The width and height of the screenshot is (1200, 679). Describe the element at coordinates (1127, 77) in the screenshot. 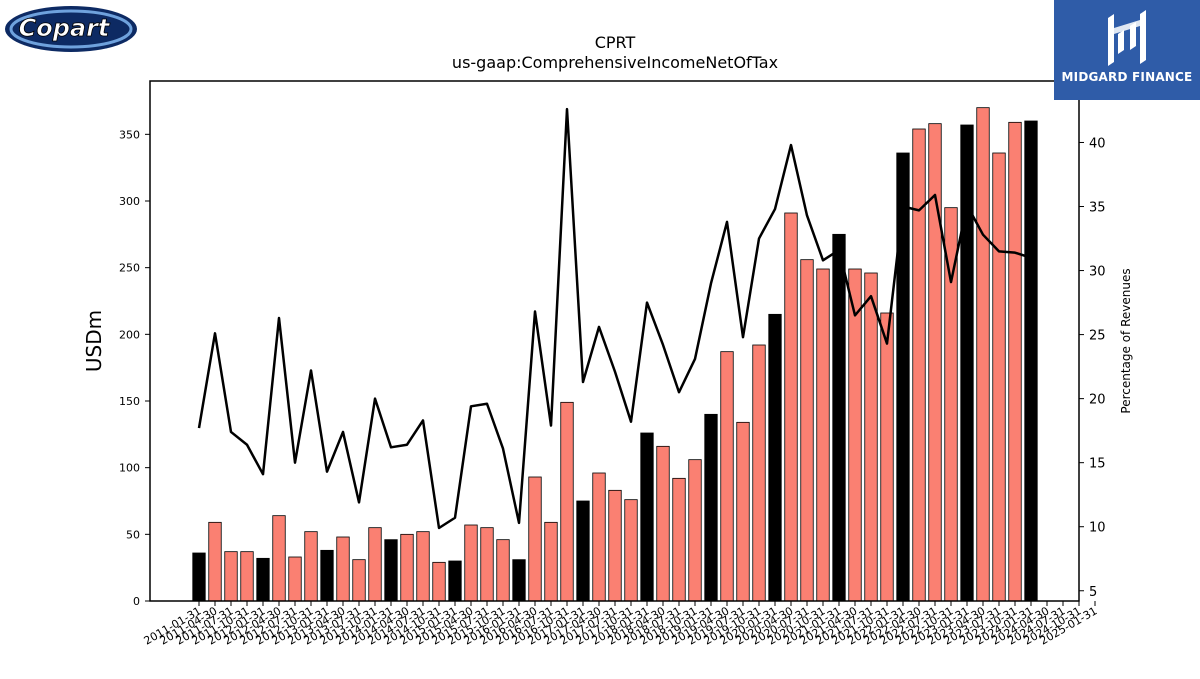

I see `midgard-finance-name: MIDGARD FINANCE` at that location.